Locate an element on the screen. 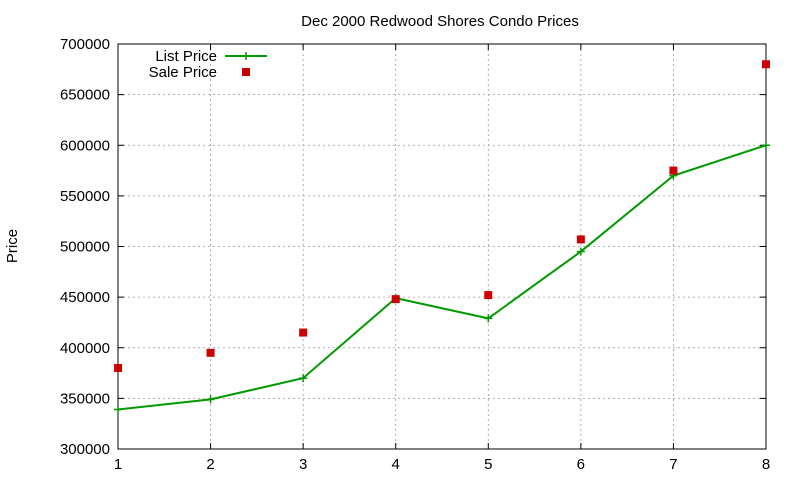 Image resolution: width=800 pixels, height=480 pixels. x-tick-label: 4 is located at coordinates (396, 464).